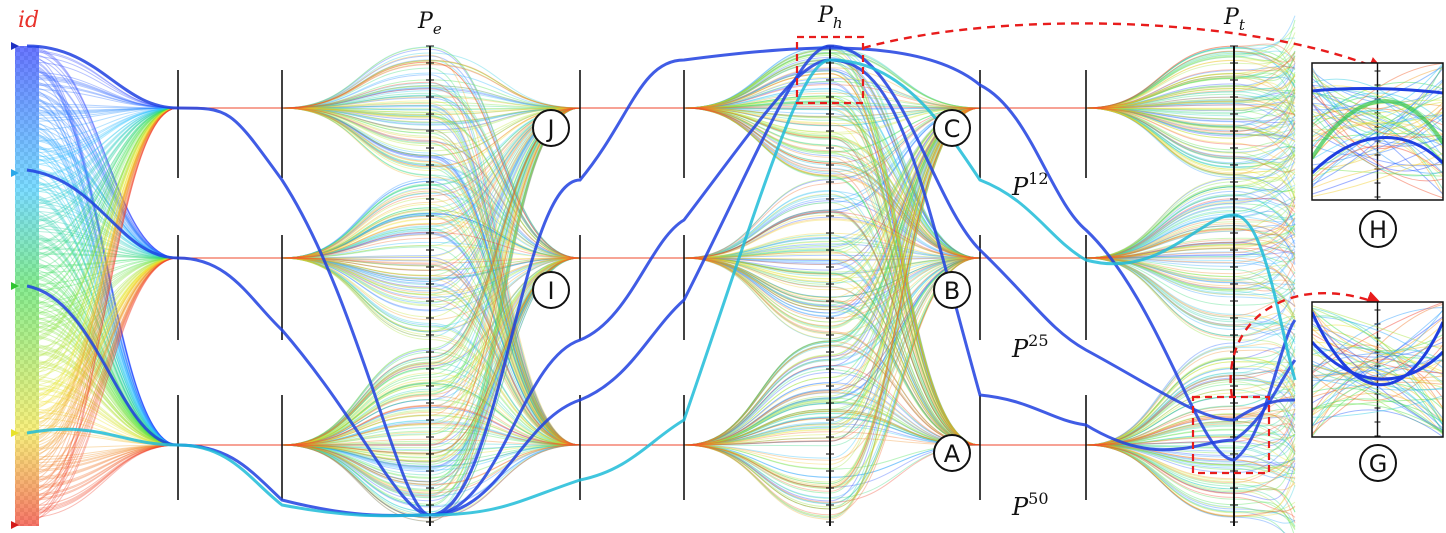  What do you see at coordinates (1306, 344) in the screenshot?
I see `annotation-arrow-to-g` at bounding box center [1306, 344].